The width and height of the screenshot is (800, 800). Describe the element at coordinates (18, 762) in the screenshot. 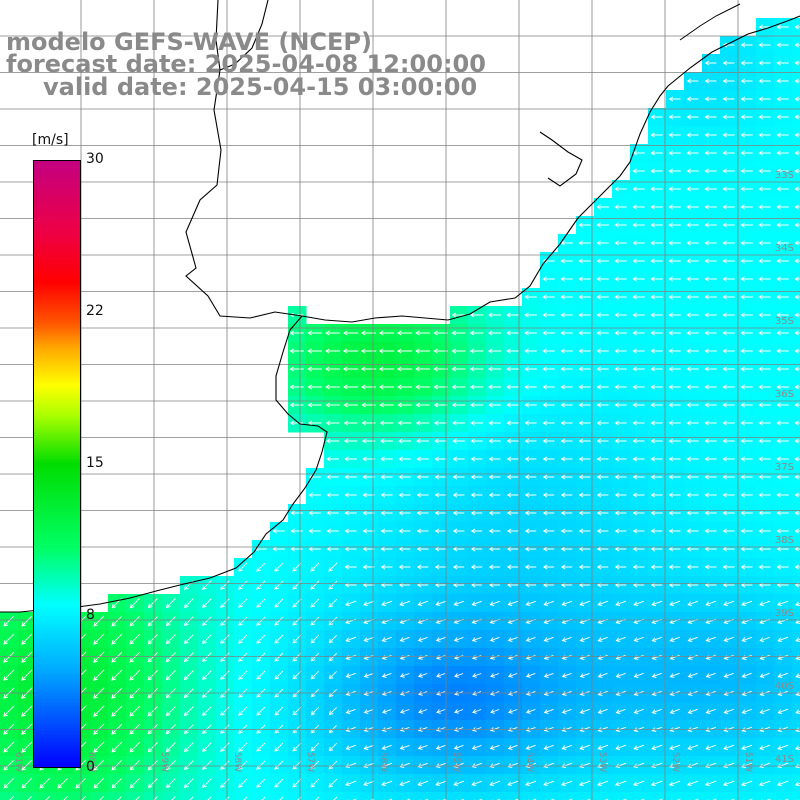

I see `longitude-label: 61W` at that location.